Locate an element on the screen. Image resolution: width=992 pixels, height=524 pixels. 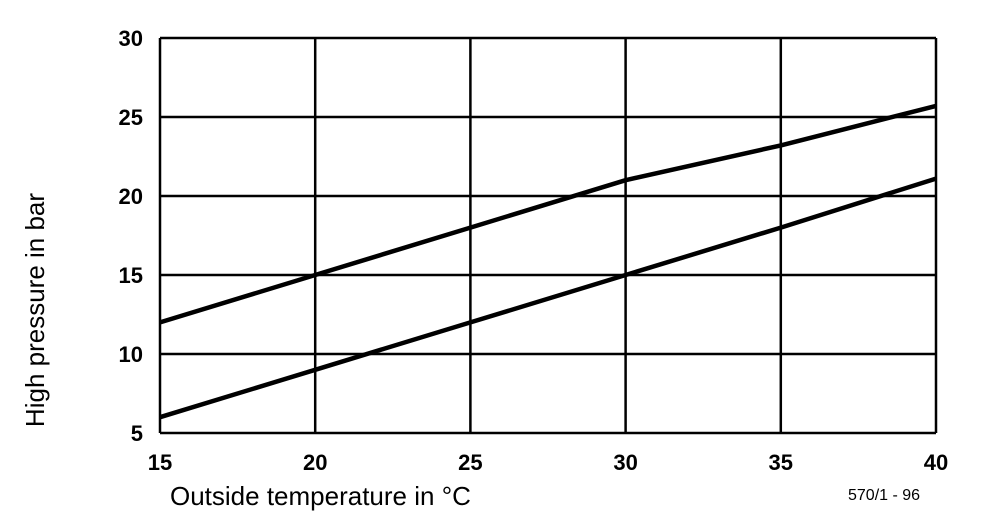
y-tick-label-4: 25 is located at coordinates (131, 117).